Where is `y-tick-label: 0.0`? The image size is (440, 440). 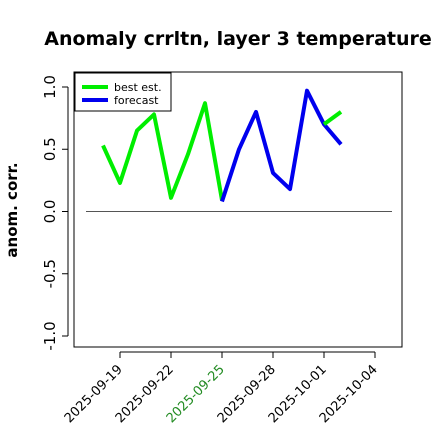 y-tick-label: 0.0 is located at coordinates (50, 212).